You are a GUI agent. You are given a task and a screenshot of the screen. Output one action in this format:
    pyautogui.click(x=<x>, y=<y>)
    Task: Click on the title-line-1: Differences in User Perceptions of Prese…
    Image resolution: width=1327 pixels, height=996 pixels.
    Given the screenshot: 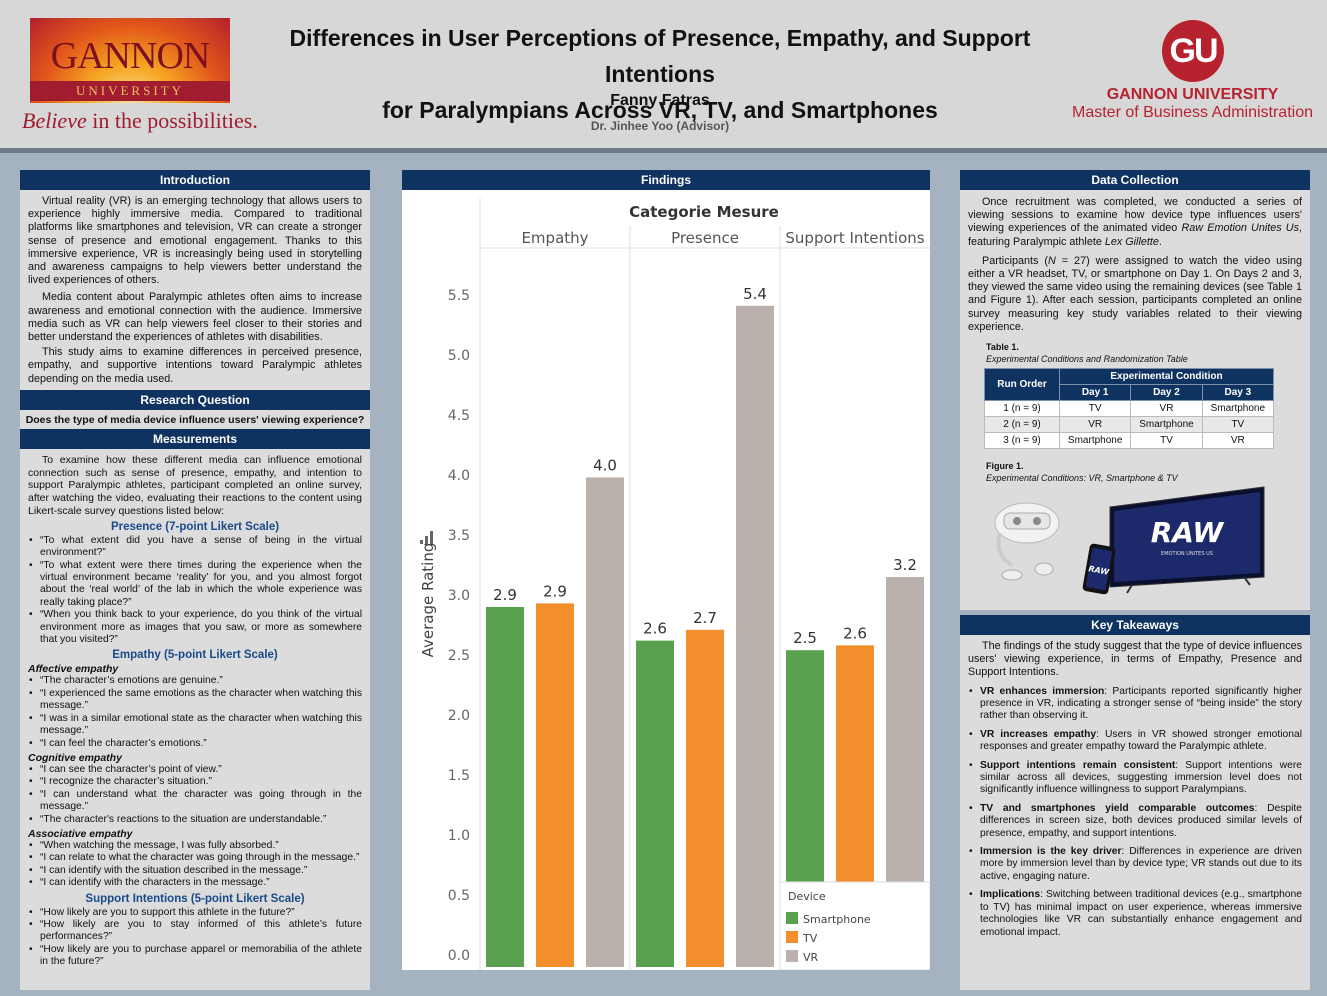 What is the action you would take?
    pyautogui.click(x=660, y=56)
    